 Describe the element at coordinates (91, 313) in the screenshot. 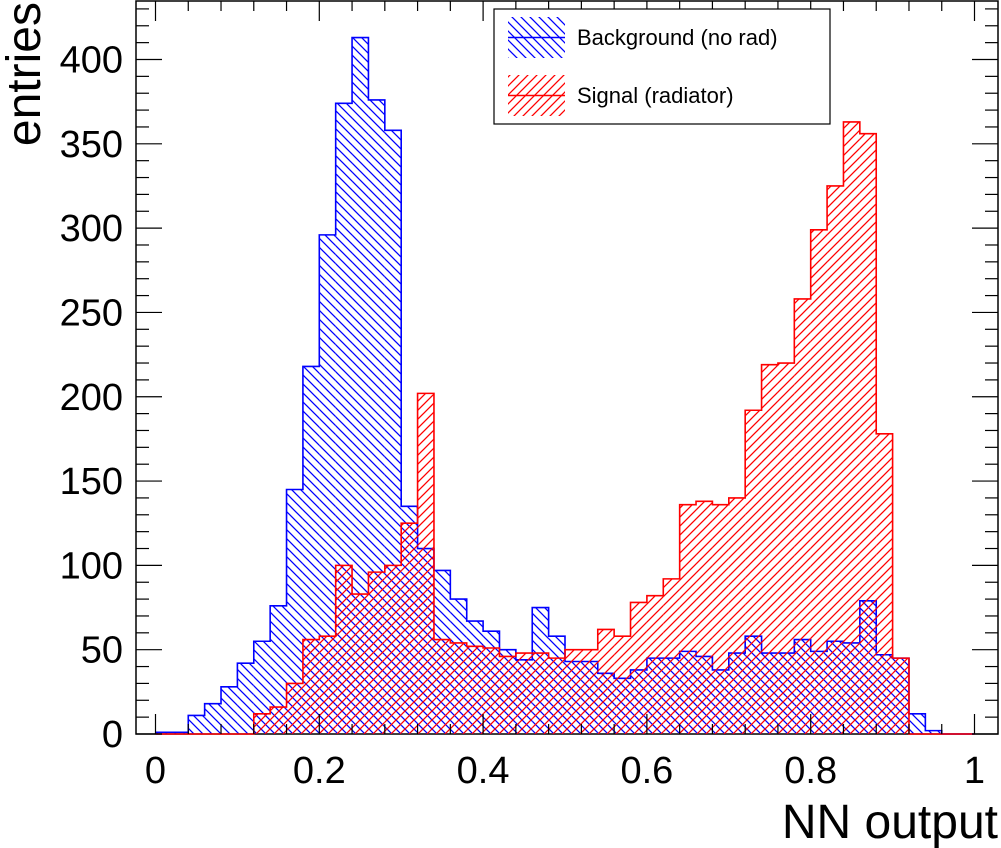

I see `y-tick-label: 250` at that location.